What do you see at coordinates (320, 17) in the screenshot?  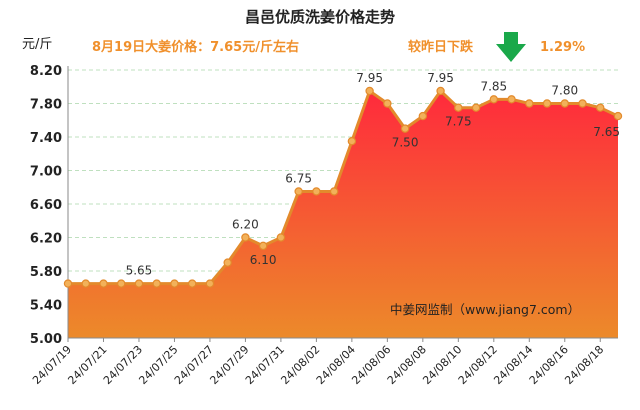 I see `chart-title: 昌邑优质洗姜价格走势` at bounding box center [320, 17].